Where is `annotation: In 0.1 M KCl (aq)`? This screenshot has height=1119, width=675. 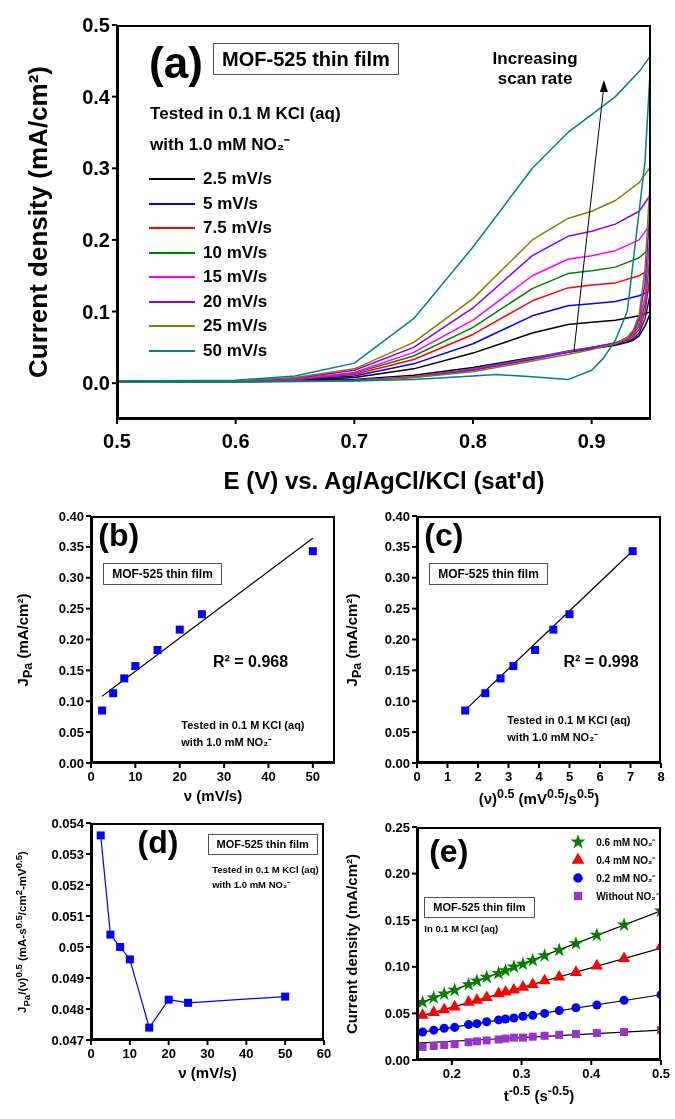
annotation: In 0.1 M KCl (aq) is located at coordinates (461, 928).